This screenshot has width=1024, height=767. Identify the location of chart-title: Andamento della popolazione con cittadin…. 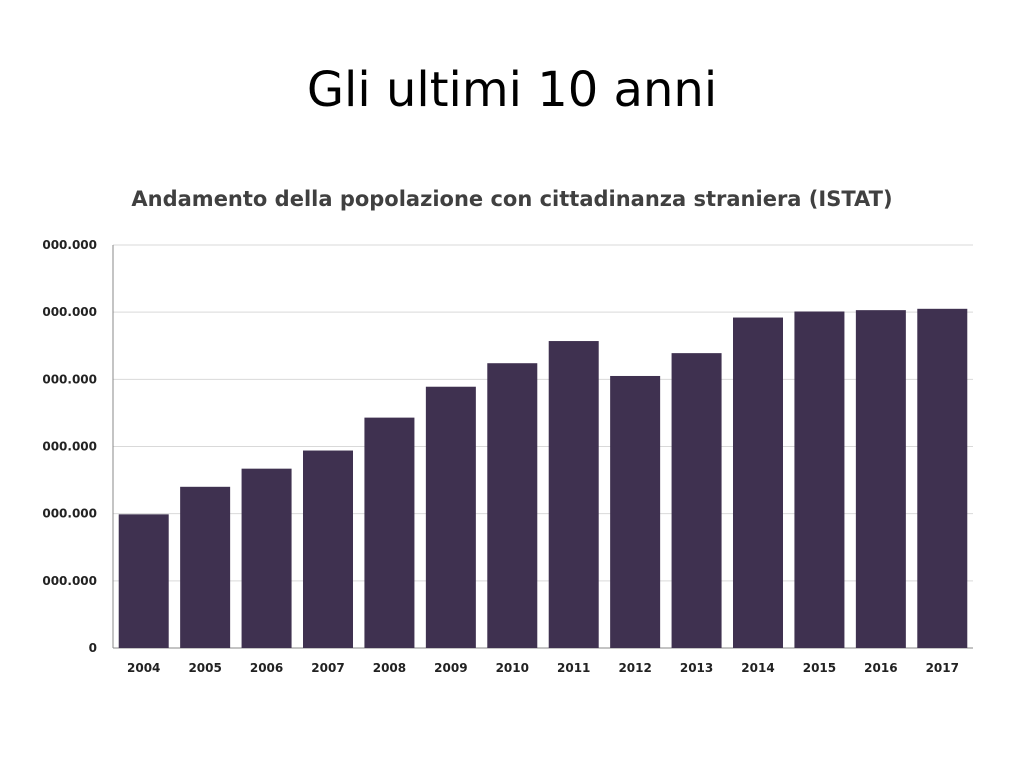
(512, 199).